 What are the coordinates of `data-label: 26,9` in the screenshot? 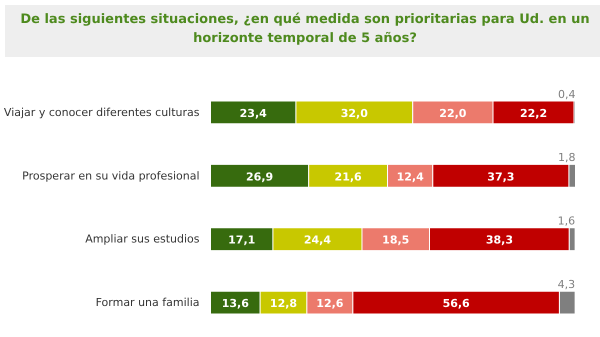 It's located at (260, 177).